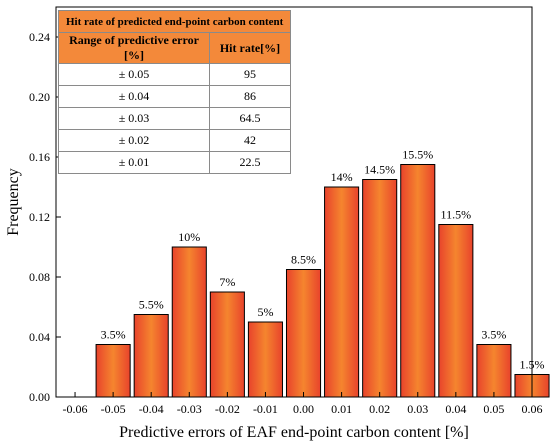  I want to click on table-row: ± 0.01 22.5, so click(174, 162).